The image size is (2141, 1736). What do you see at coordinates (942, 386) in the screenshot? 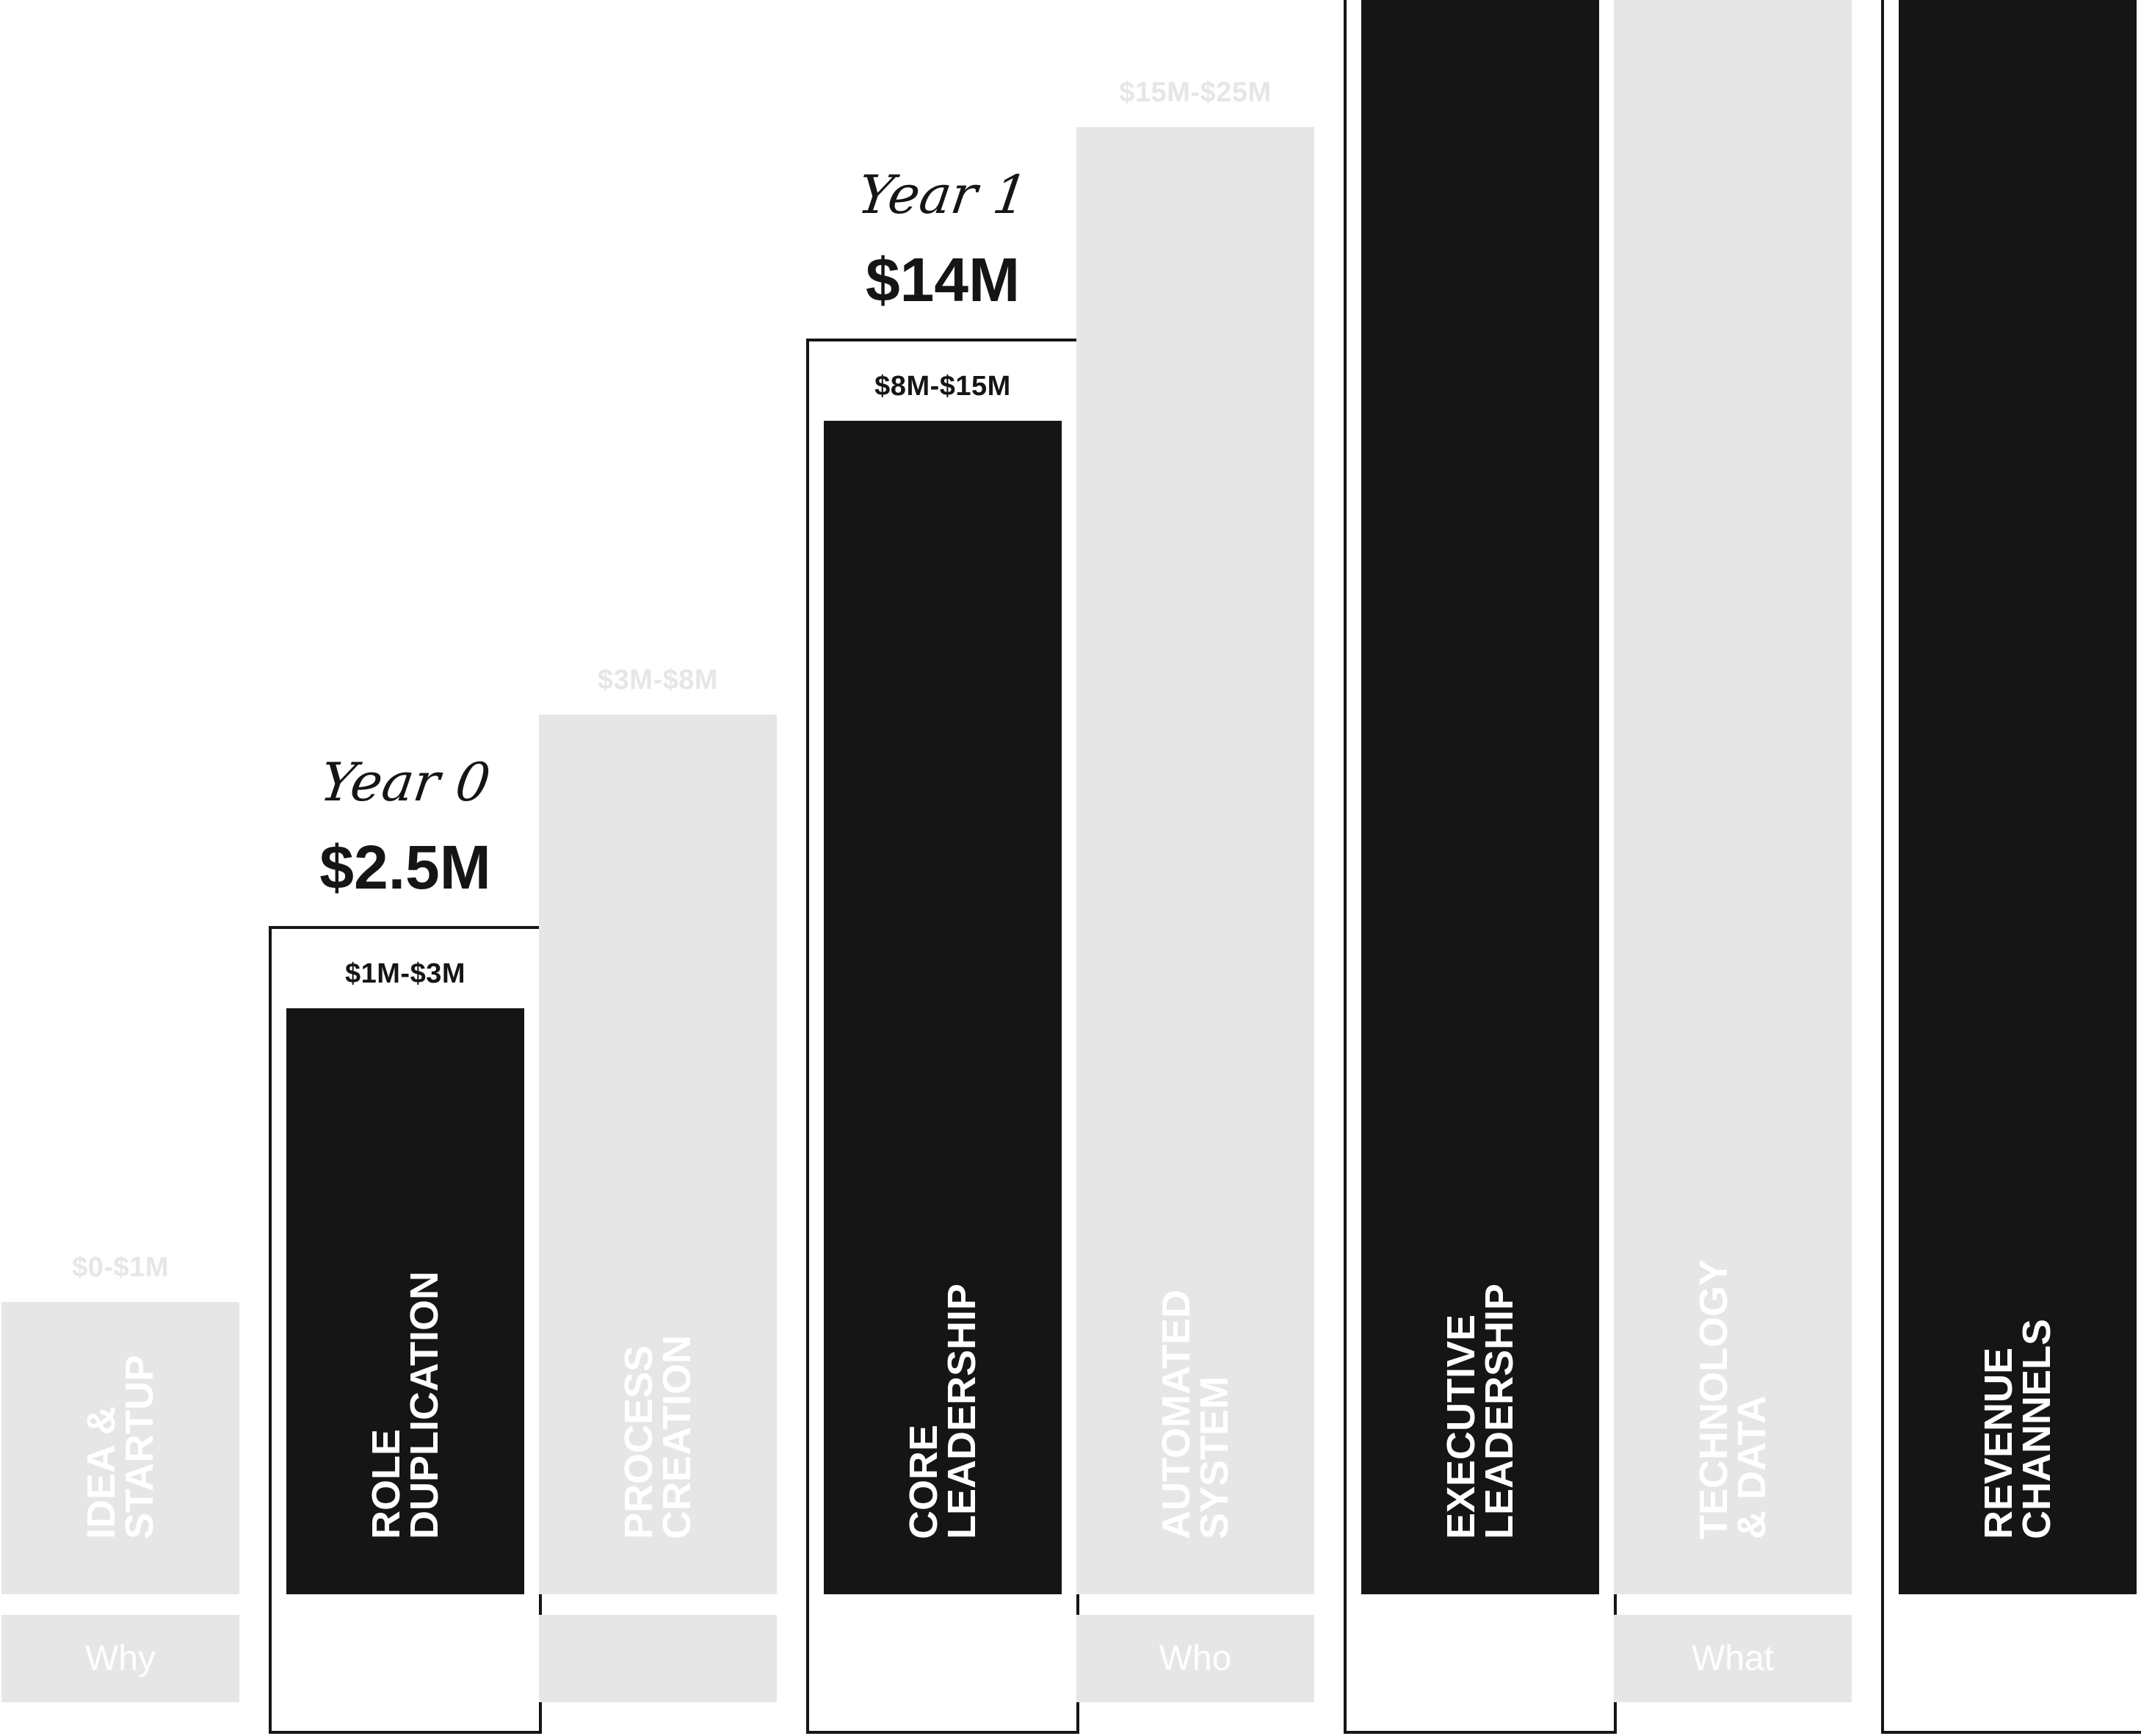
I see `range-label: $8M-$15M` at bounding box center [942, 386].